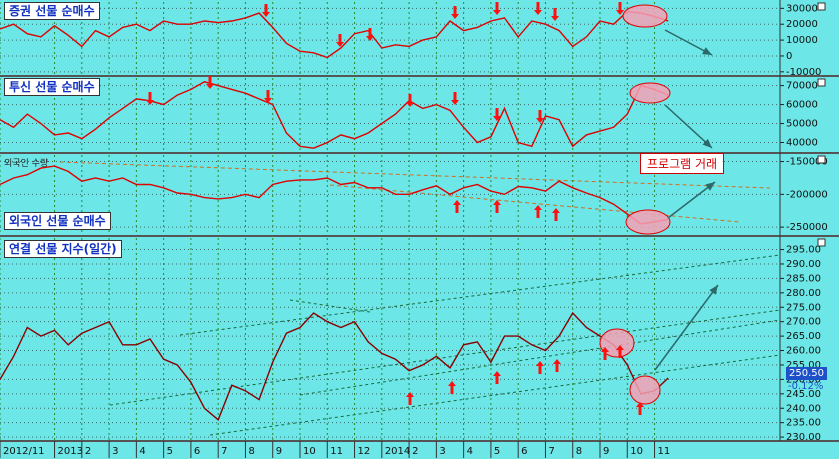 The height and width of the screenshot is (459, 839). Describe the element at coordinates (803, 408) in the screenshot. I see `y-tick-label: 240.00` at that location.